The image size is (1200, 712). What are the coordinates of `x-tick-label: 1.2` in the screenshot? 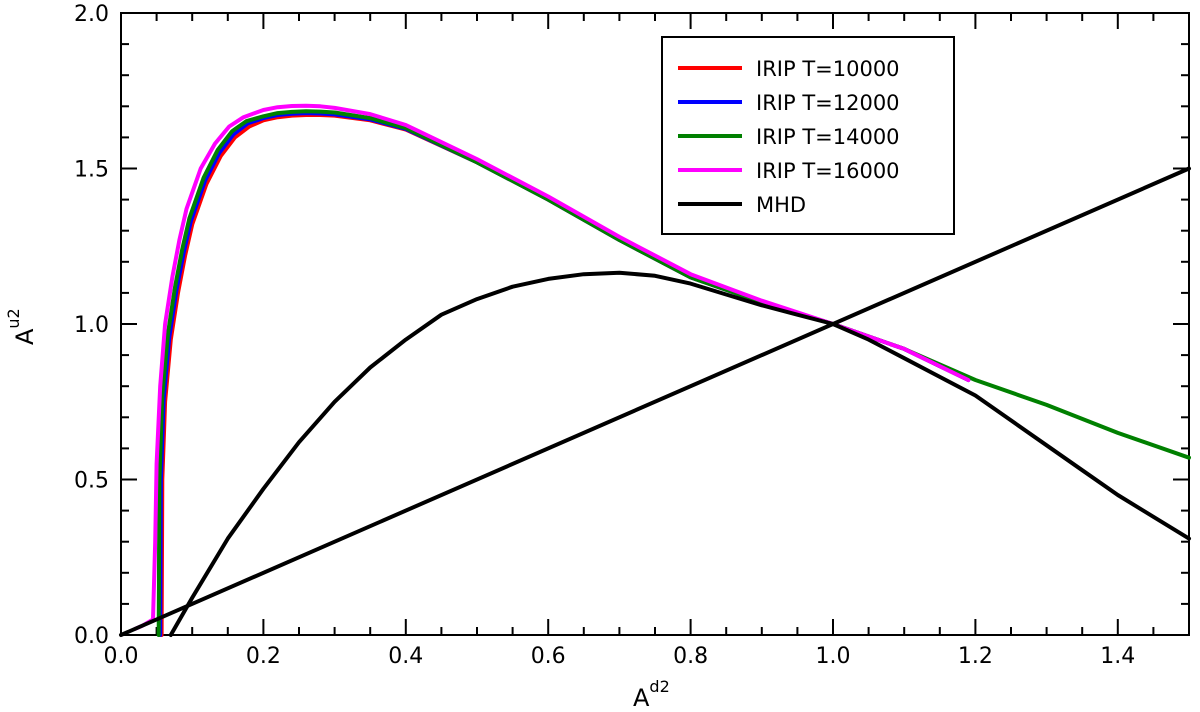 It's located at (975, 656).